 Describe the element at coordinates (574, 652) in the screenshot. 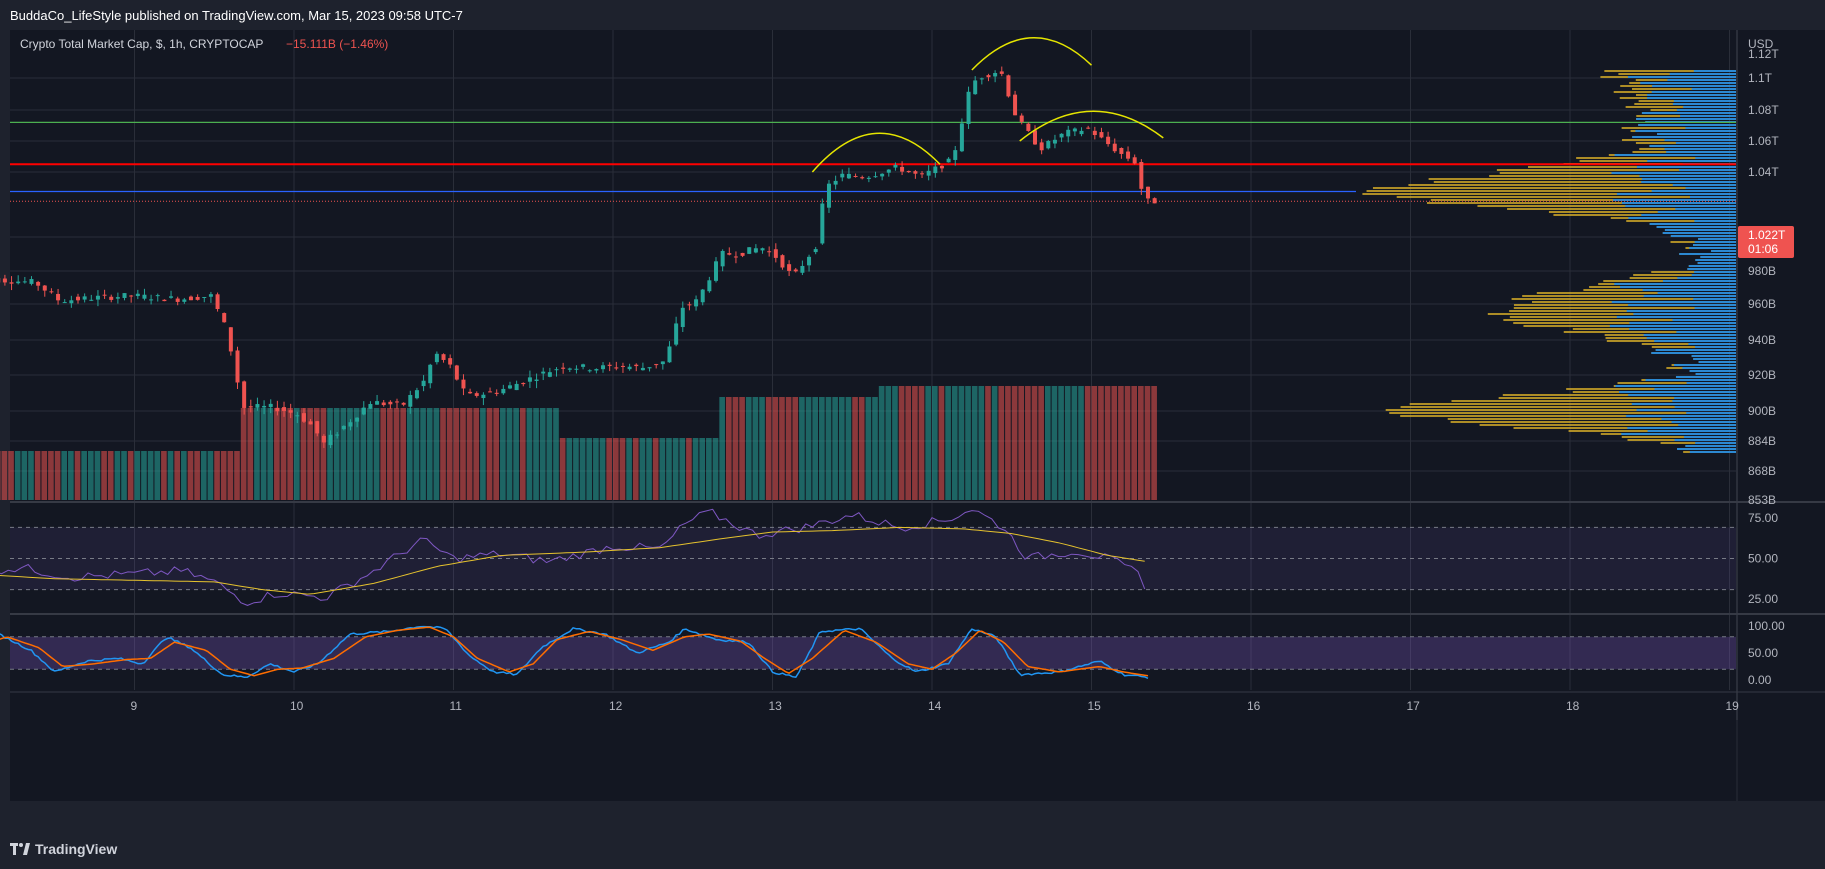

I see `stoch-k-line` at that location.